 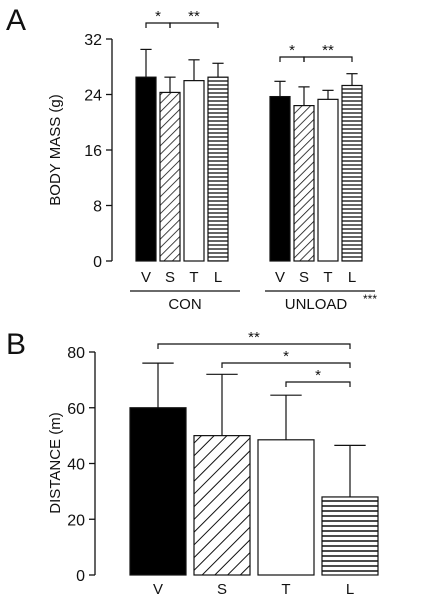 What do you see at coordinates (146, 169) in the screenshot?
I see `bar-con-v` at bounding box center [146, 169].